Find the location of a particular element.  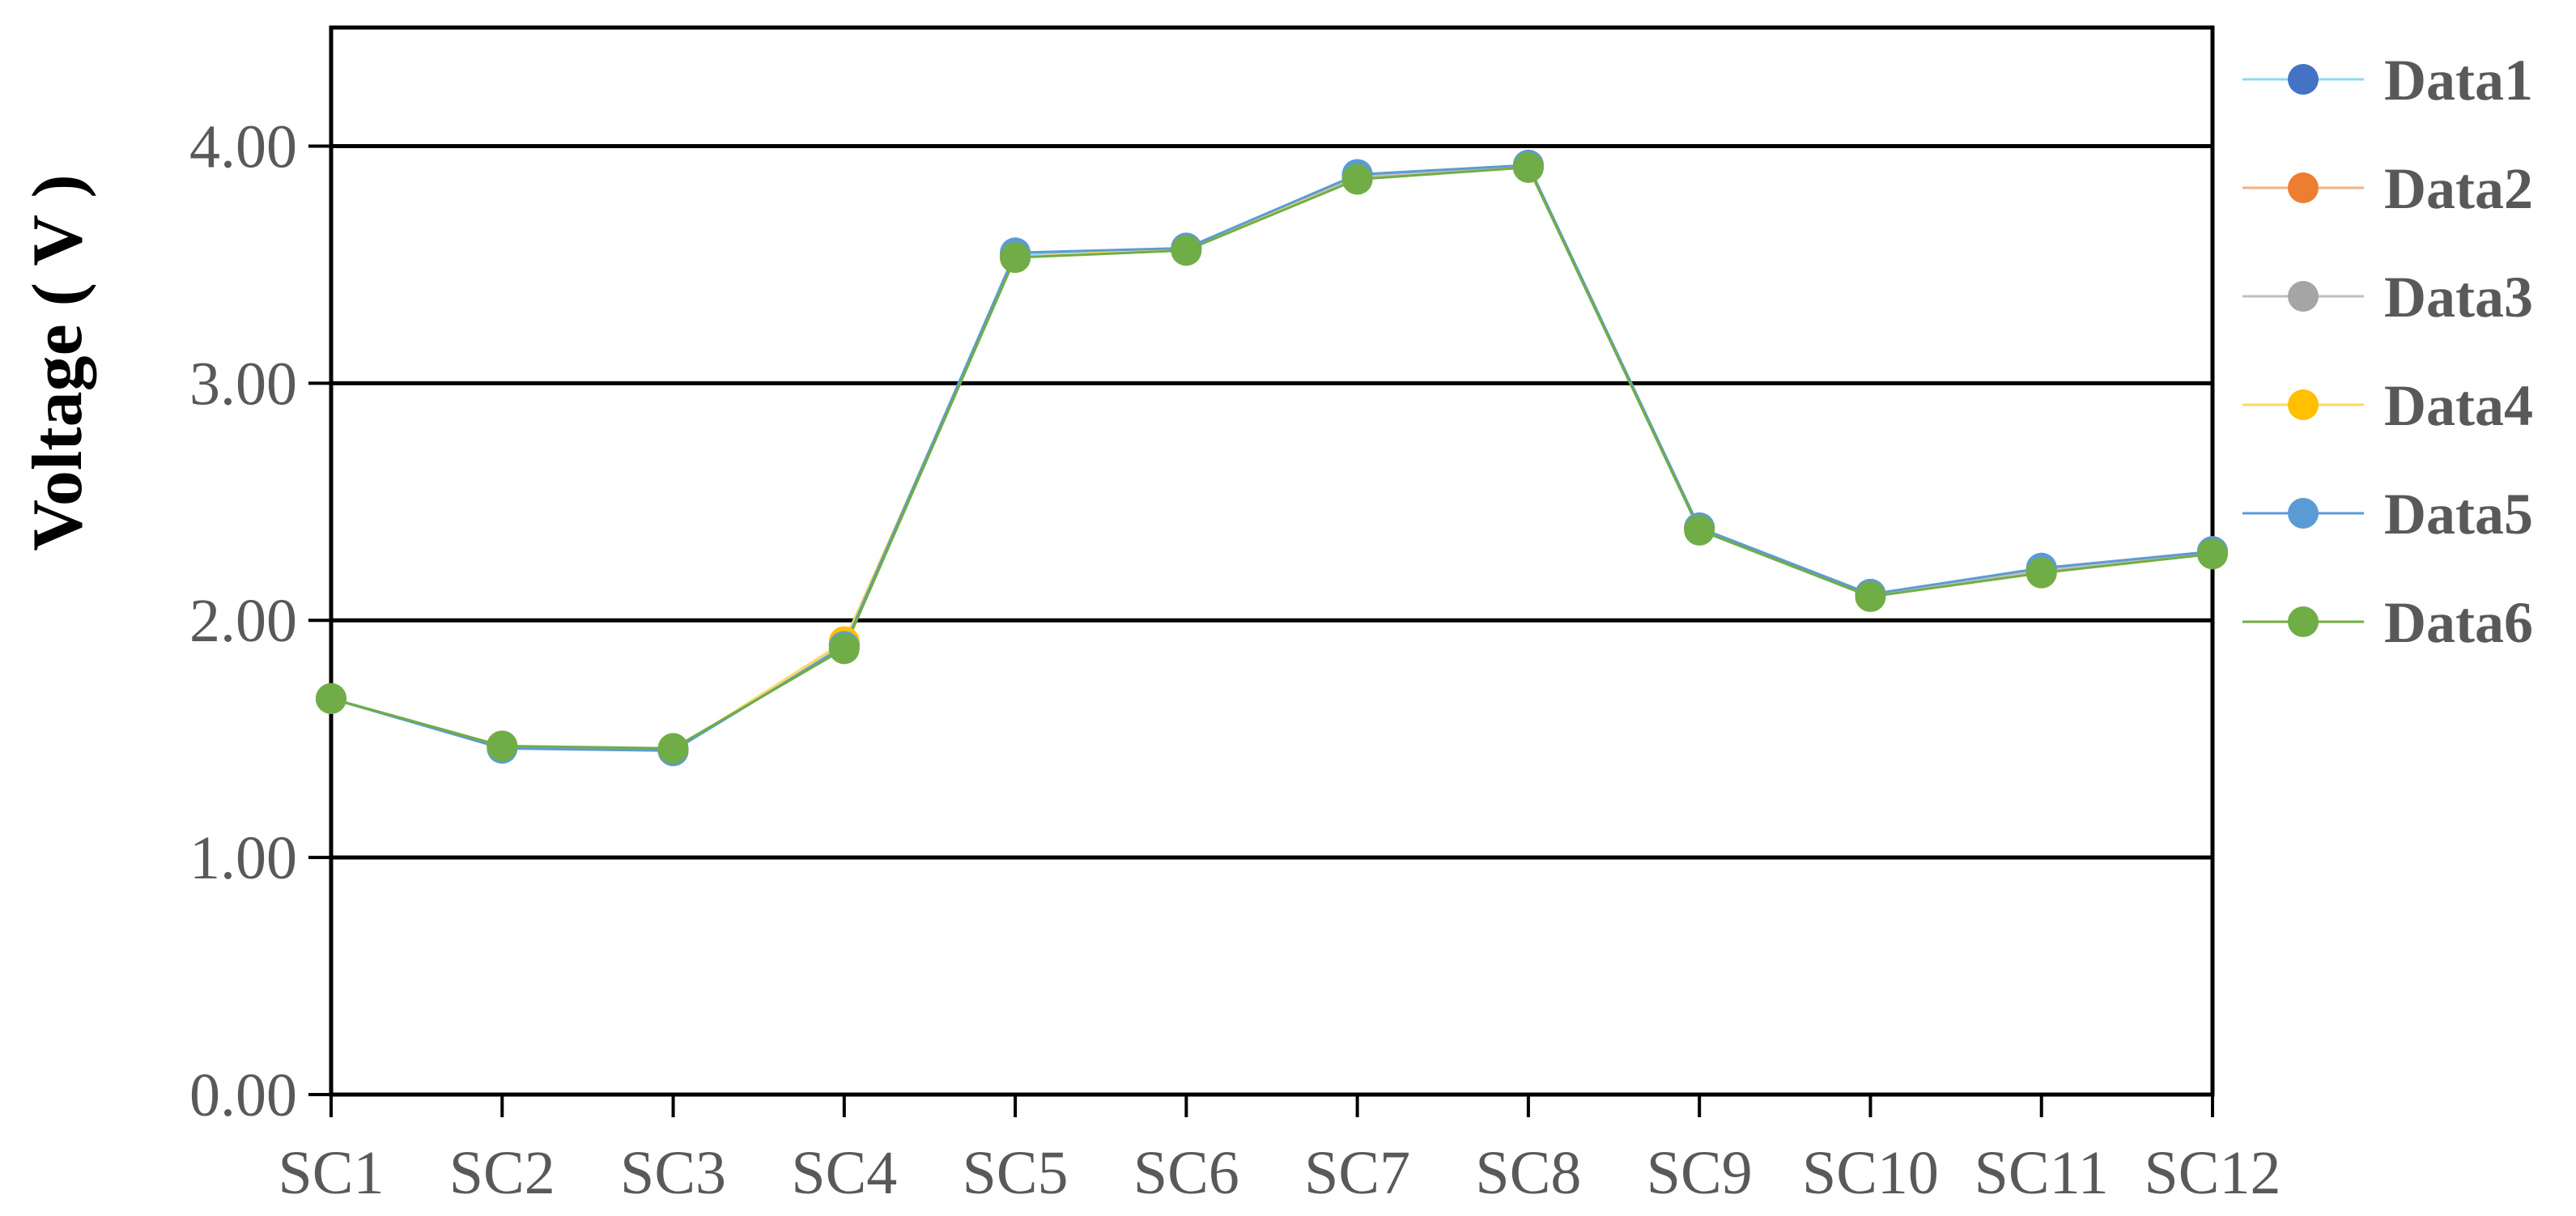

legend-item-data6: Data6 is located at coordinates (2387, 623).